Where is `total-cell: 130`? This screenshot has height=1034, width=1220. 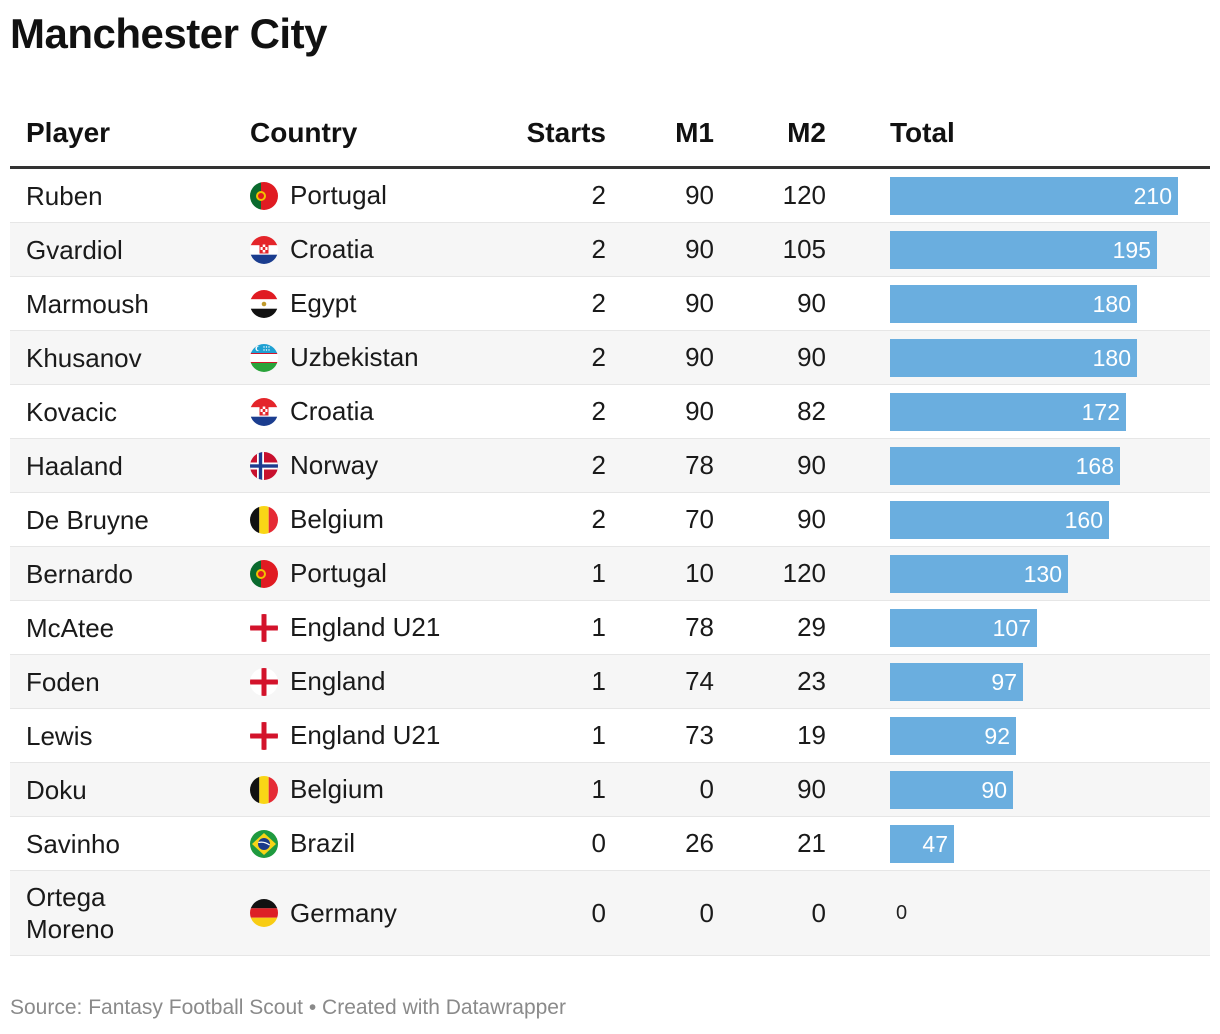 total-cell: 130 is located at coordinates (1050, 573).